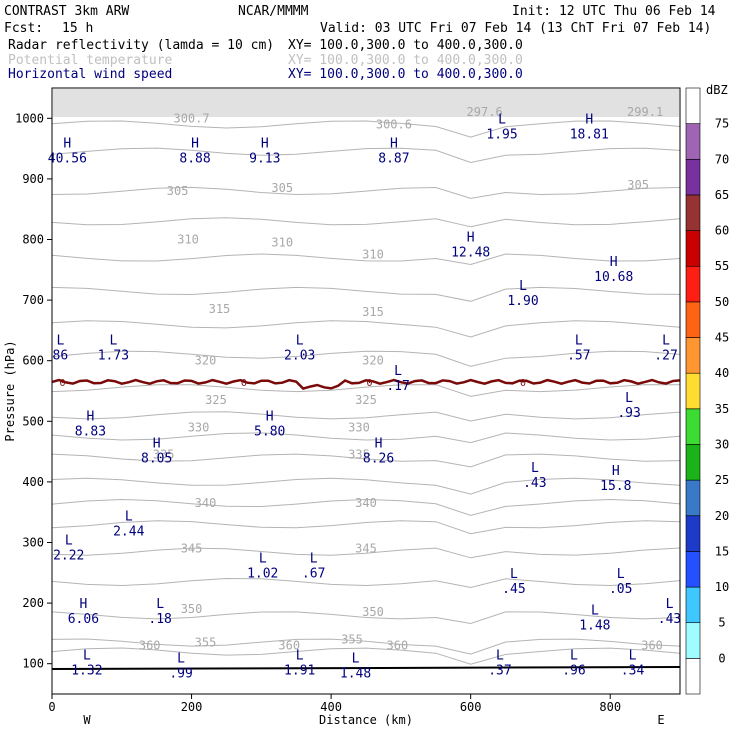 The width and height of the screenshot is (740, 740). I want to click on theta-label: 315, so click(220, 309).